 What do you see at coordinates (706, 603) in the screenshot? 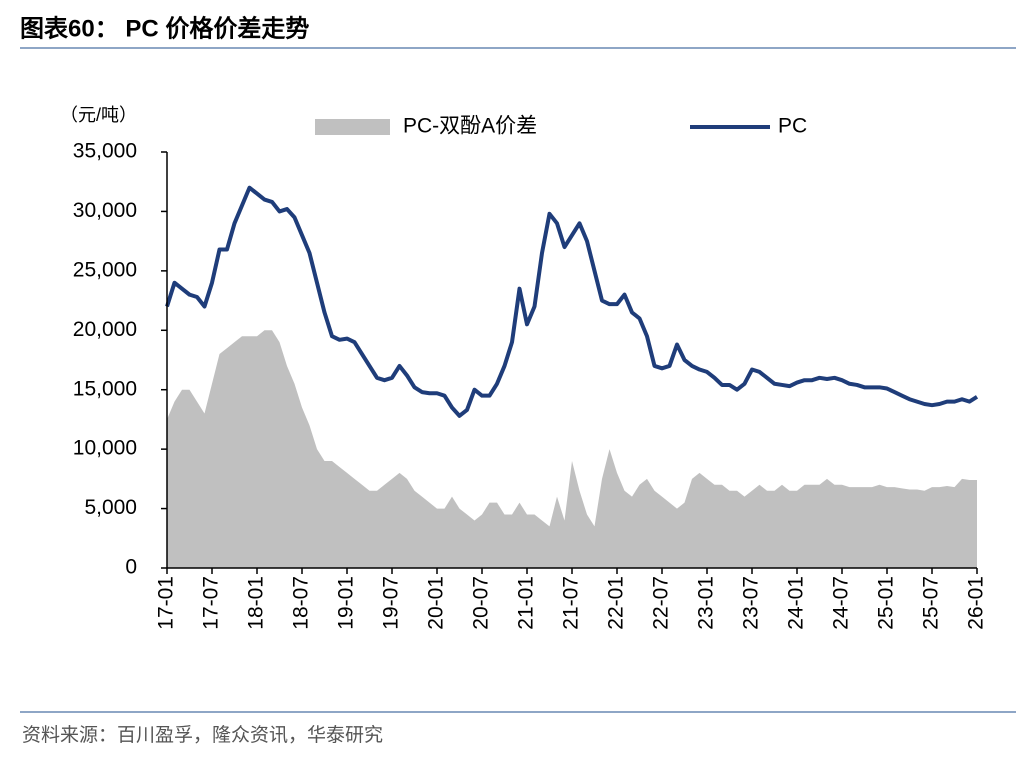
I see `x-tick-label: 23-01` at bounding box center [706, 603].